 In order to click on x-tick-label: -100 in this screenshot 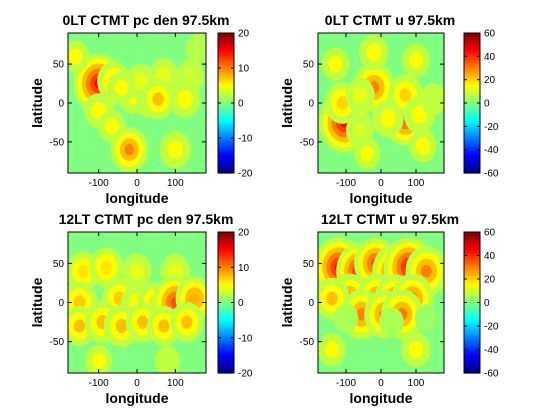, I will do `click(346, 183)`.